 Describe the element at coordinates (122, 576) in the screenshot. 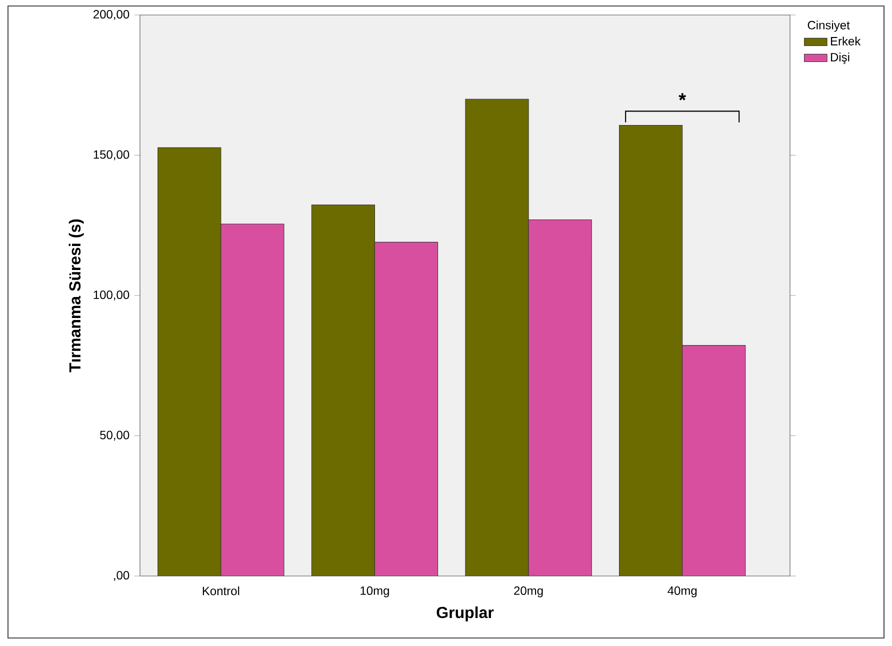

I see `y-tick-label: ,00` at that location.